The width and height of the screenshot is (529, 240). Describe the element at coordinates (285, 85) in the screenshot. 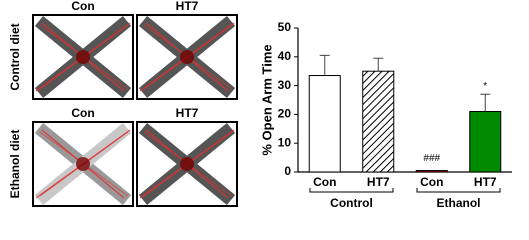

I see `y-tick-label: 30` at that location.